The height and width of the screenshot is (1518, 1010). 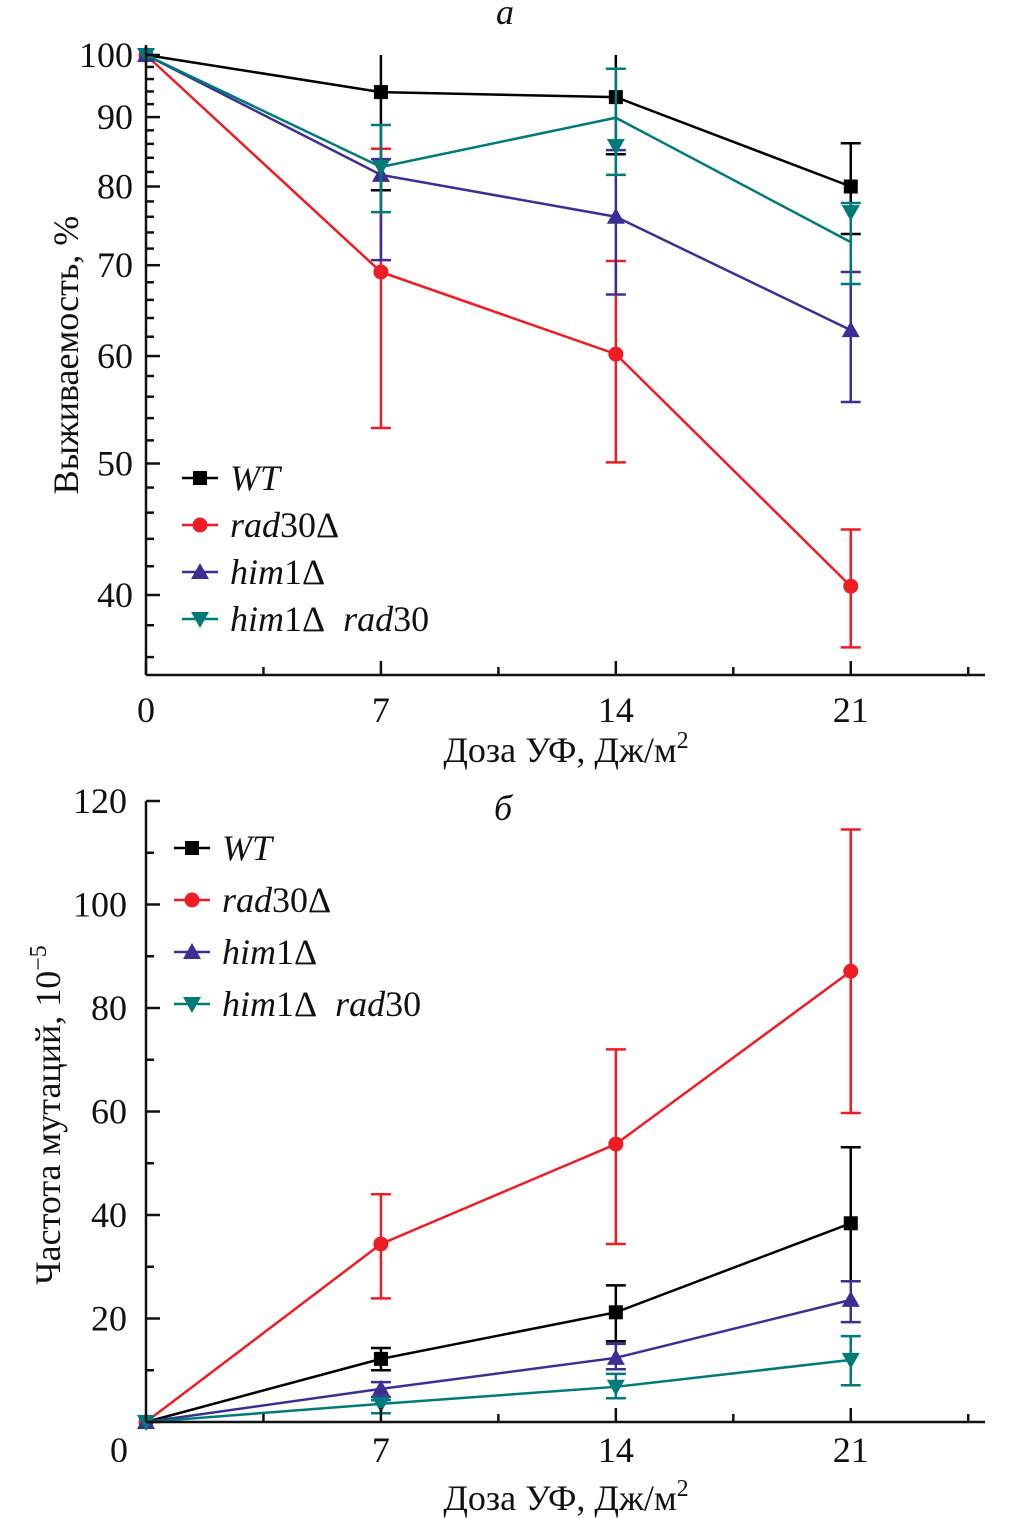 I want to click on y-tick-label: 90, so click(x=115, y=117).